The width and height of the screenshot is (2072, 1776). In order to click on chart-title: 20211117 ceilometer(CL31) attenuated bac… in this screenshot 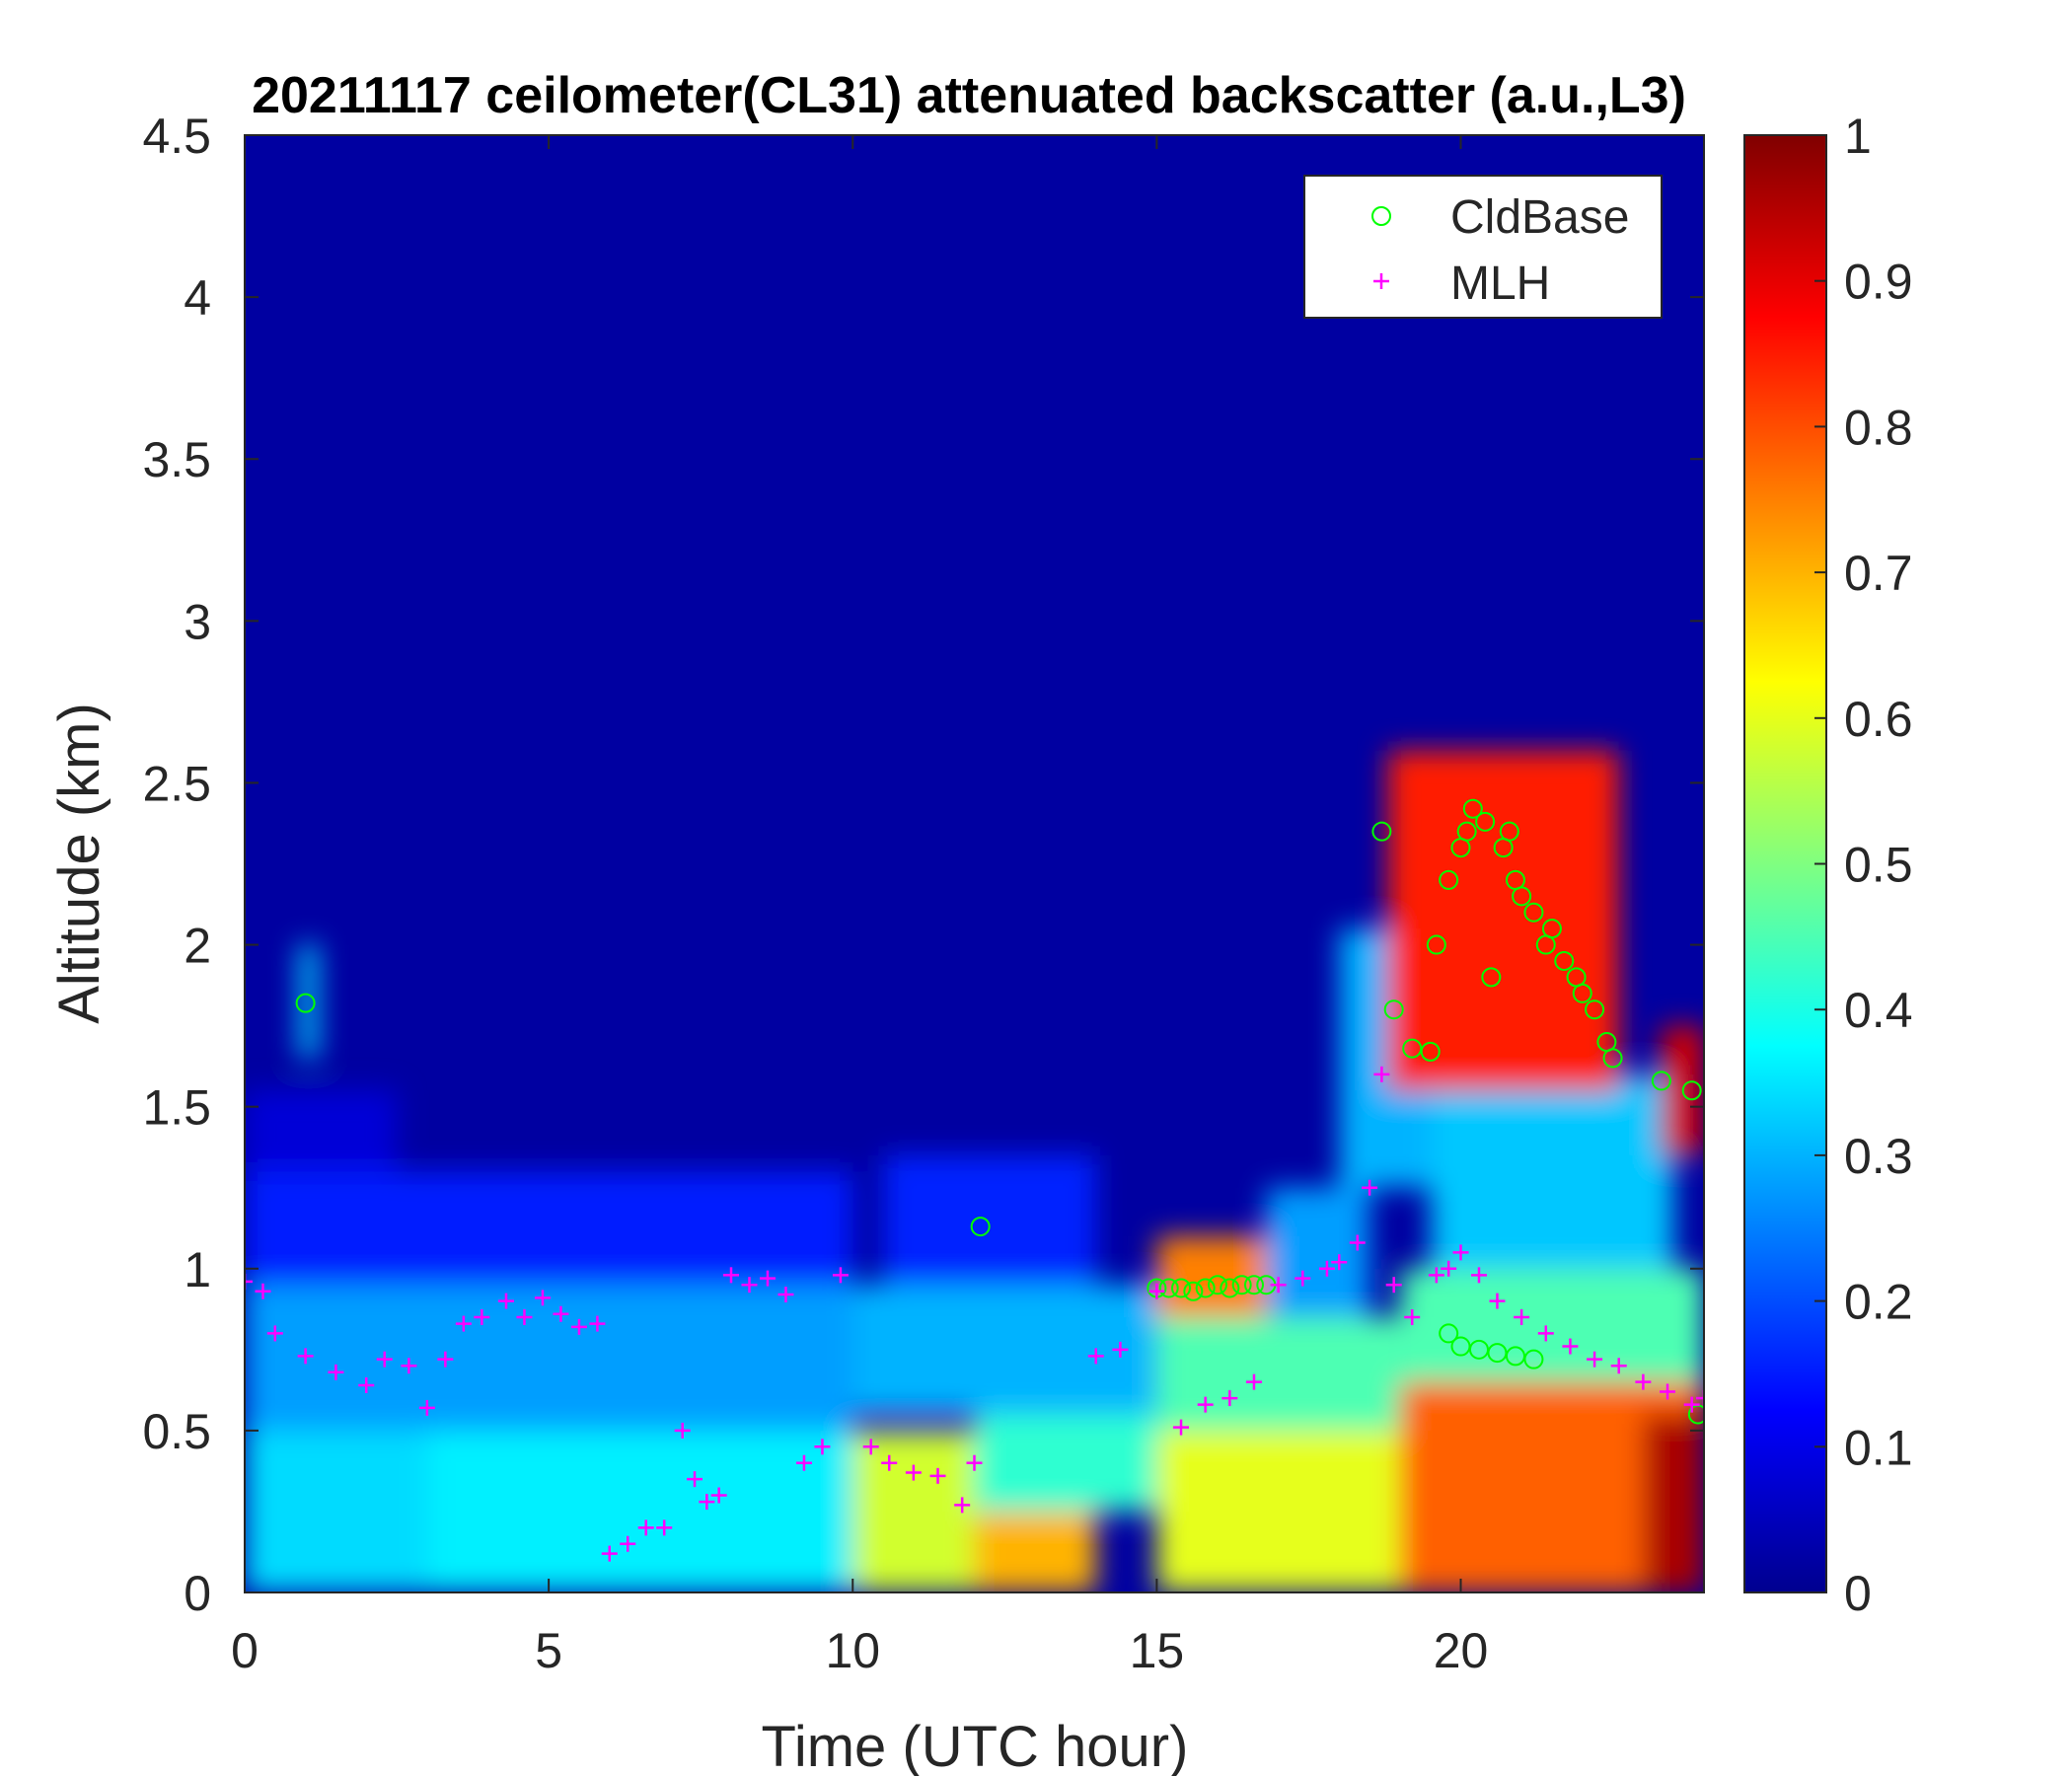, I will do `click(969, 96)`.